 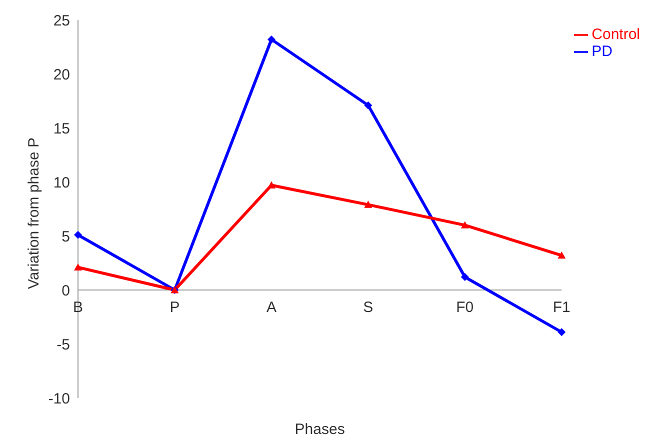 I want to click on y-tick-label: 20, so click(x=61, y=75).